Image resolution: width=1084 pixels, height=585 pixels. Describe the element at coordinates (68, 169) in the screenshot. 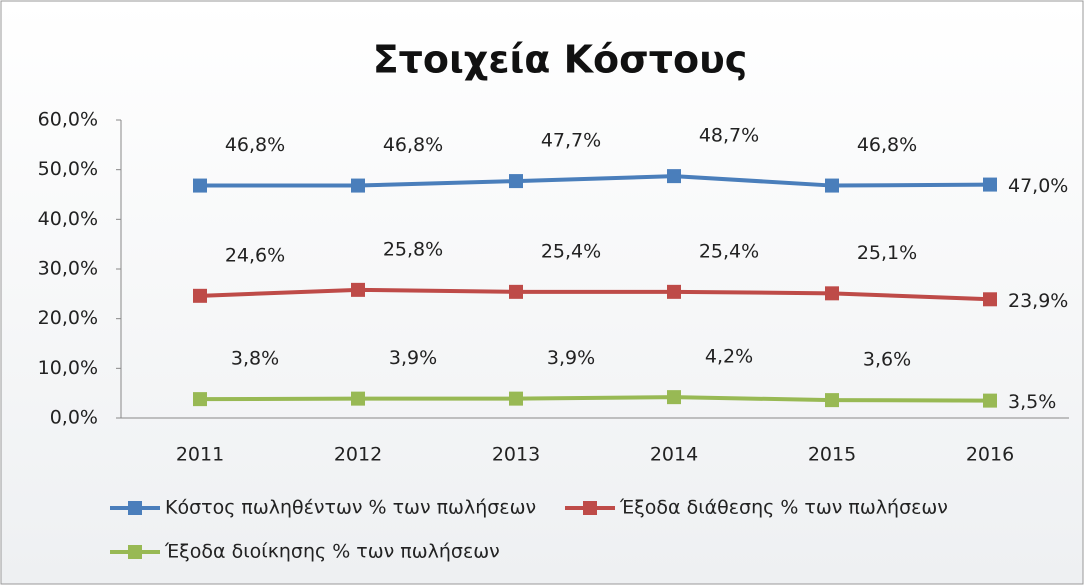

I see `y-tick-label: 50,0%` at that location.